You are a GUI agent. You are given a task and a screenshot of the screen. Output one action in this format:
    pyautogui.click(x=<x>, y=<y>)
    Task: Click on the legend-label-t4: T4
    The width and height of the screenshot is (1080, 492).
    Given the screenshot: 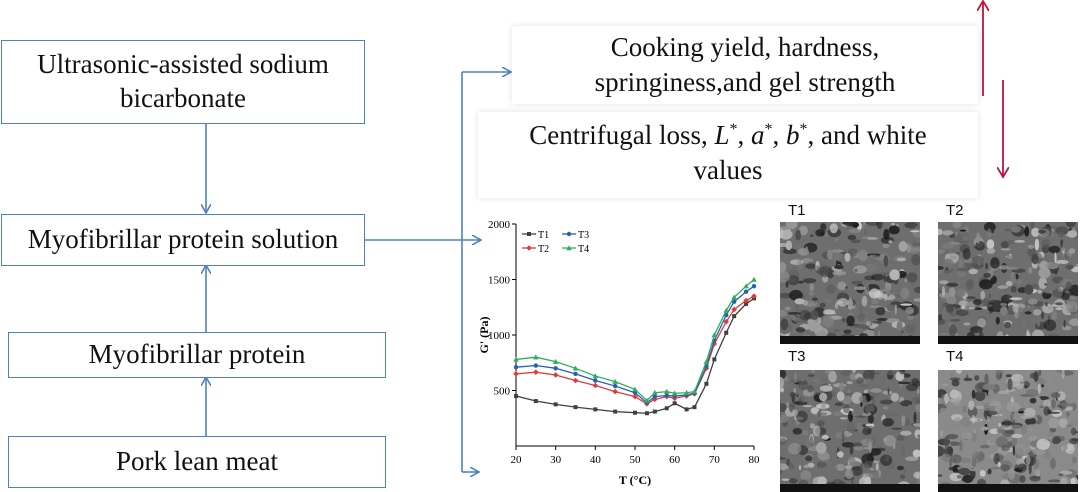 What is the action you would take?
    pyautogui.click(x=583, y=249)
    